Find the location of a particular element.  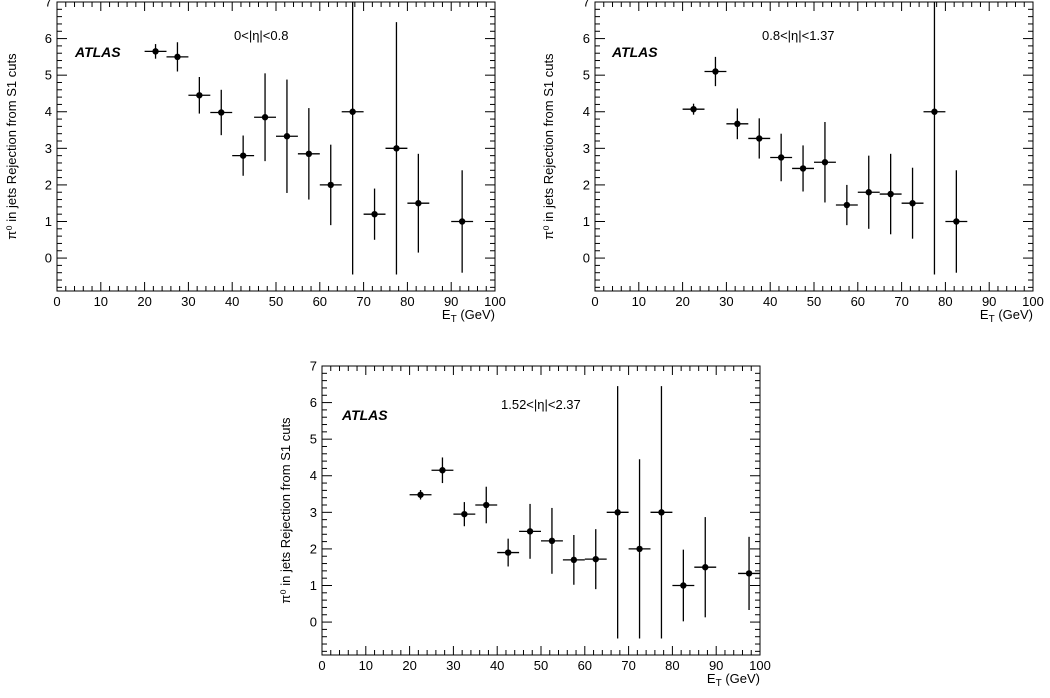

eta-region-label: 1.52<|η|<2.37 is located at coordinates (541, 404).